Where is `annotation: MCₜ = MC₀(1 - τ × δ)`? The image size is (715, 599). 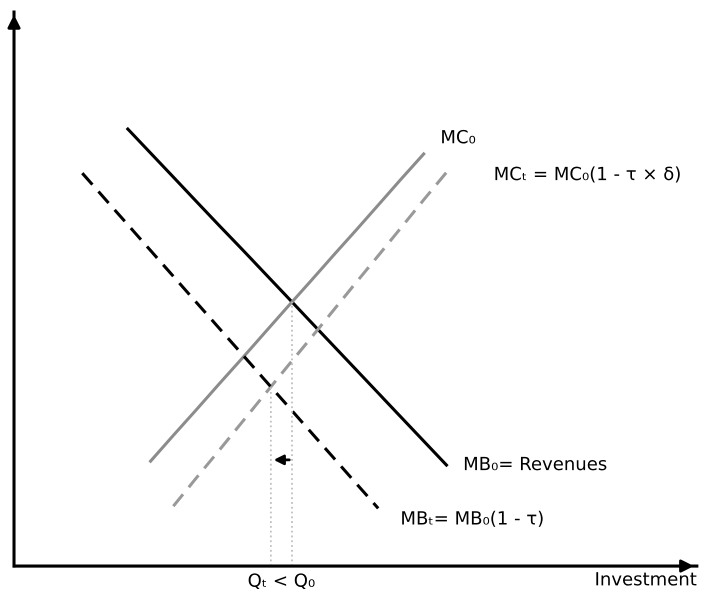
annotation: MCₜ = MC₀(1 - τ × δ) is located at coordinates (587, 174).